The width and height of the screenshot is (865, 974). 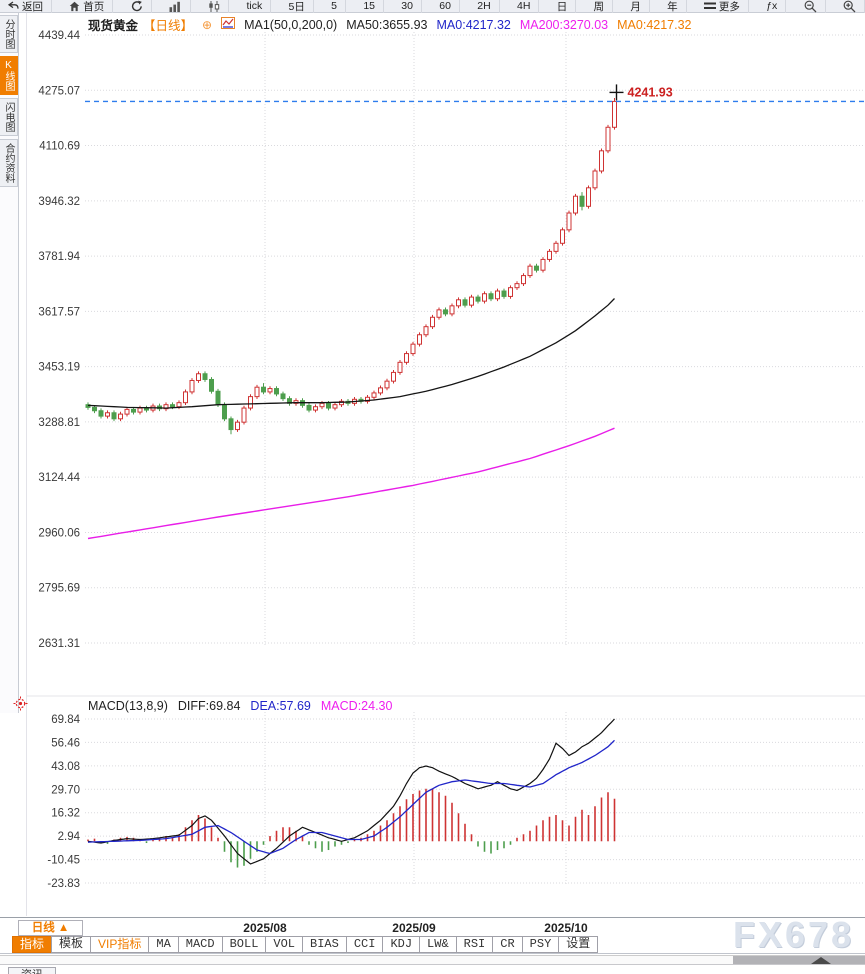 I want to click on toolbar-button-4H: 4H, so click(x=524, y=6).